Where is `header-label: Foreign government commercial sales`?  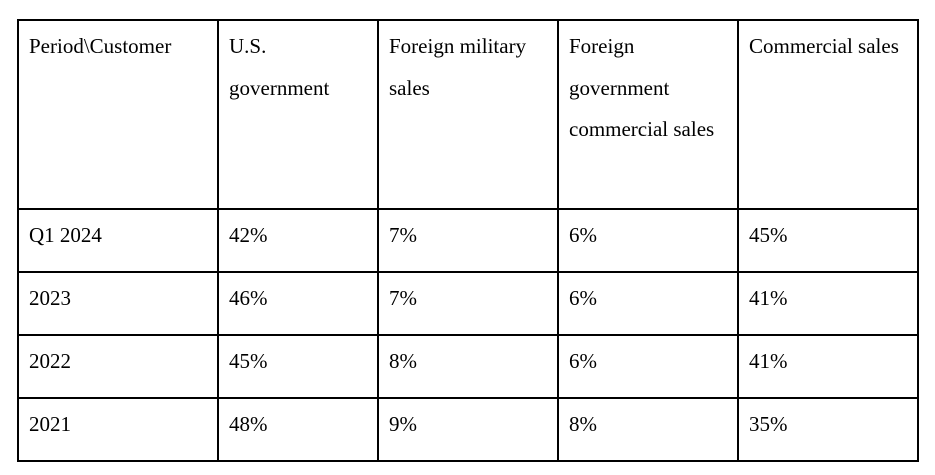 header-label: Foreign government commercial sales is located at coordinates (642, 87).